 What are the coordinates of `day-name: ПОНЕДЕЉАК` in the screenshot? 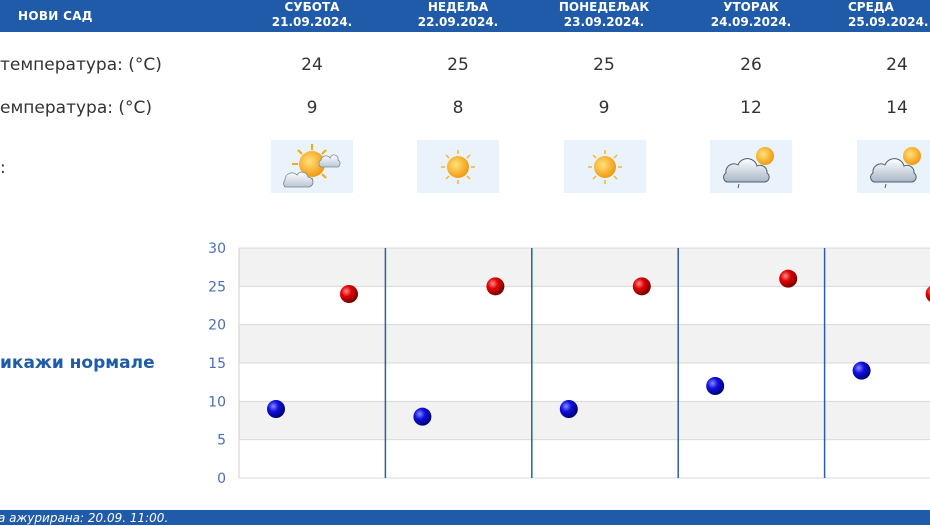 It's located at (604, 7).